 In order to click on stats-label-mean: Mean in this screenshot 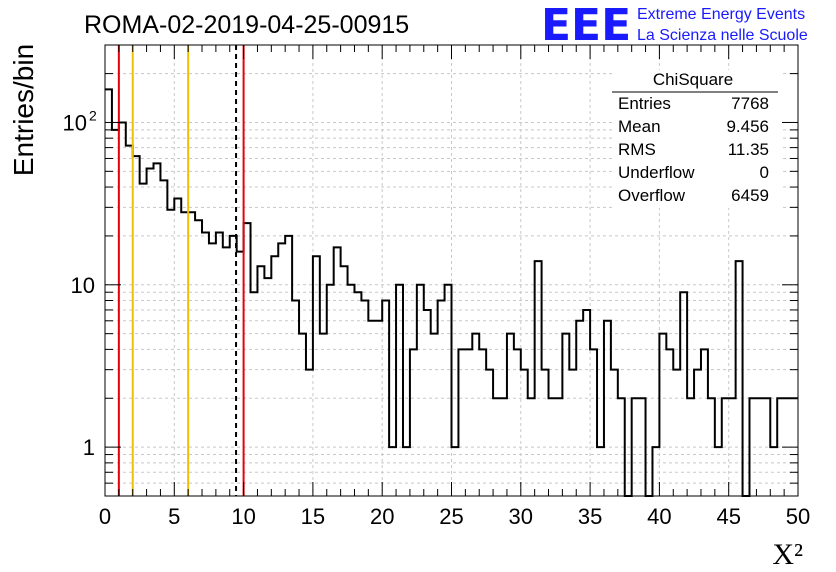, I will do `click(639, 126)`.